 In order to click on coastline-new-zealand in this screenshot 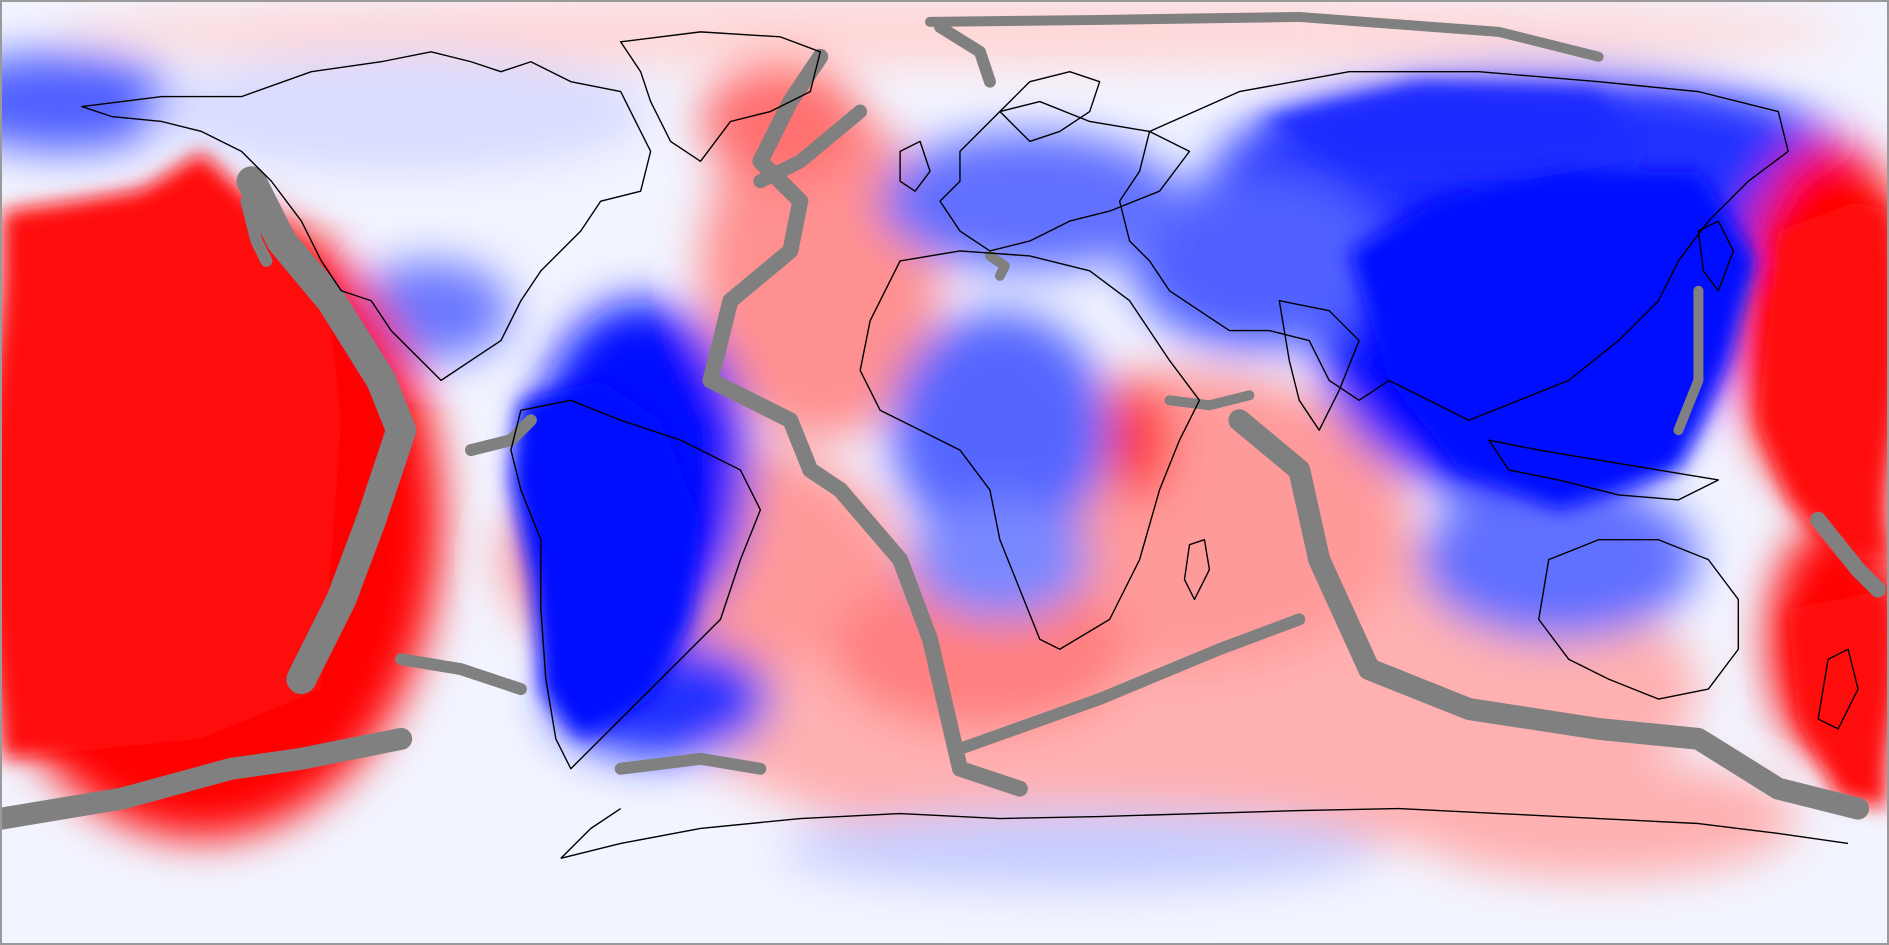, I will do `click(1838, 689)`.